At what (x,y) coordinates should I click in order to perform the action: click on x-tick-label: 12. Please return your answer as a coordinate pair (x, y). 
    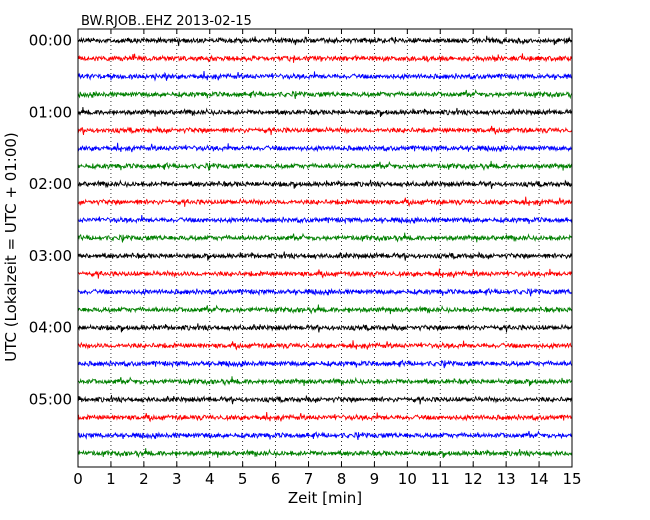
    Looking at the image, I should click on (473, 479).